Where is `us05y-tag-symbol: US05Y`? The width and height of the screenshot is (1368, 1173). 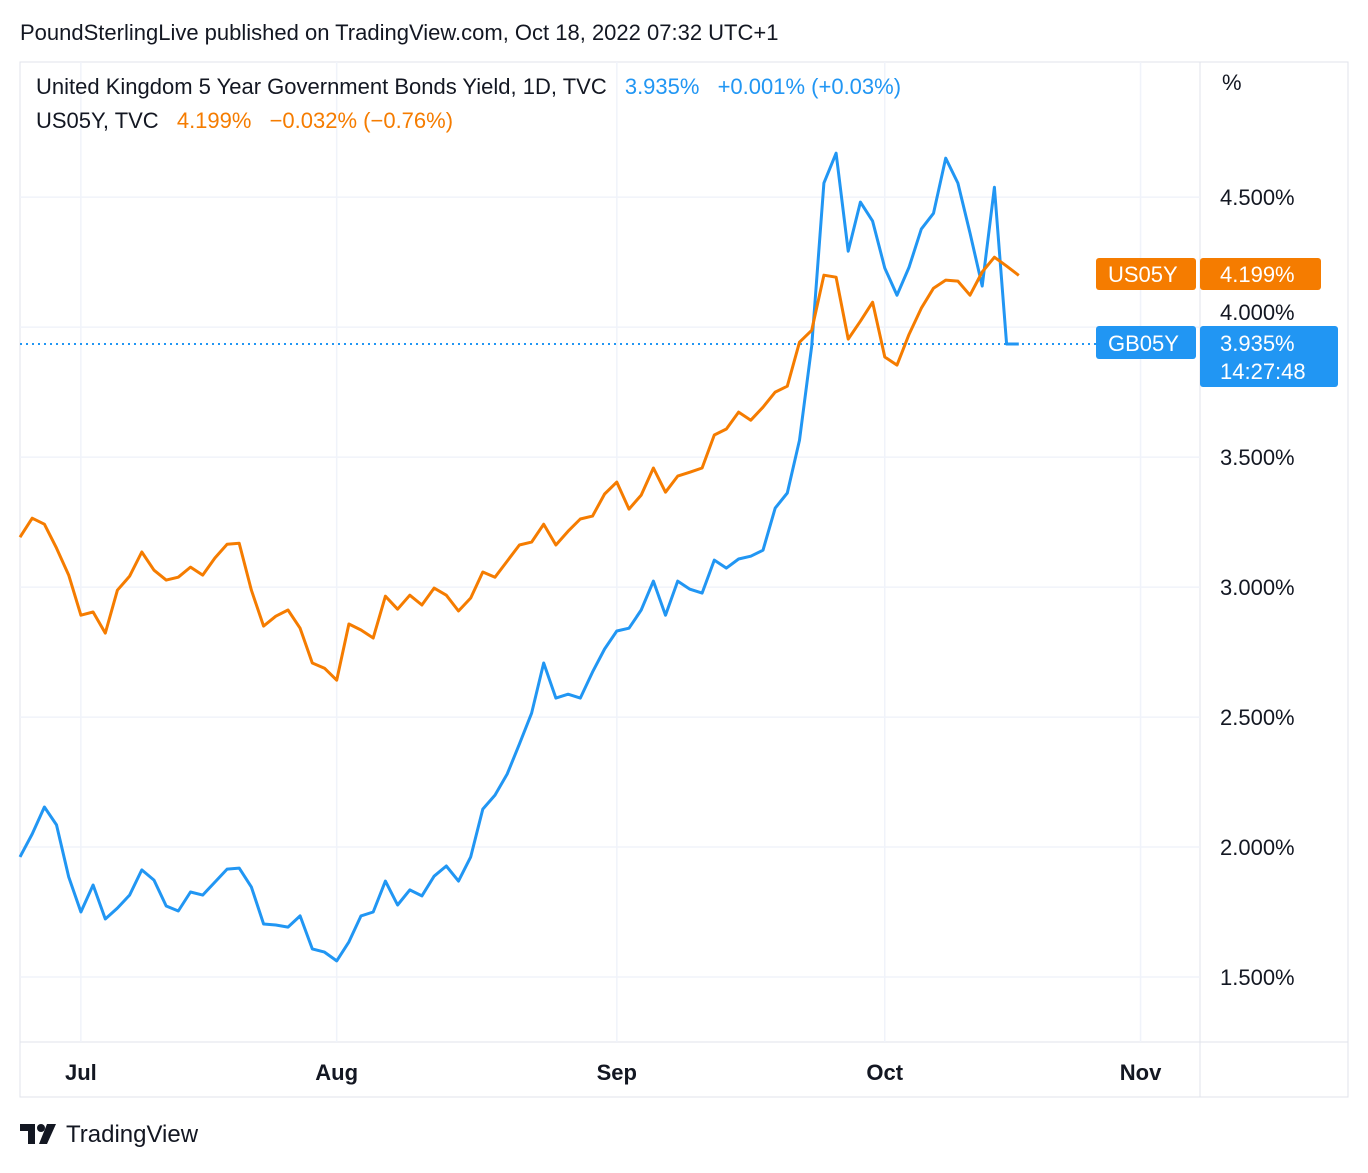 us05y-tag-symbol: US05Y is located at coordinates (1143, 274).